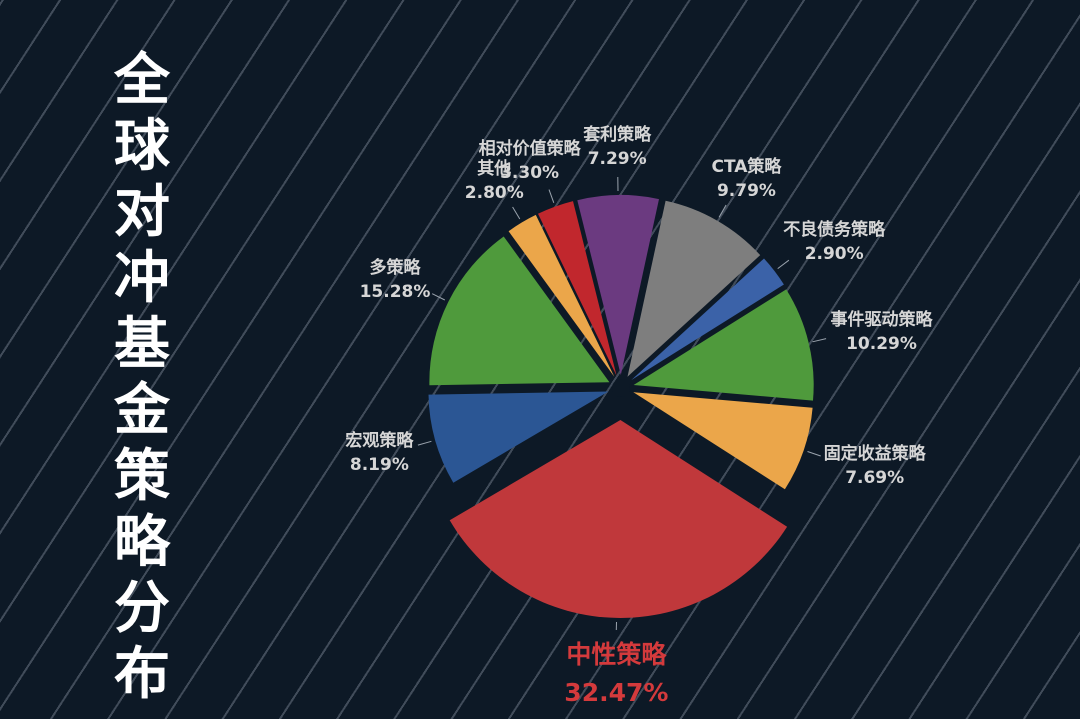  I want to click on slice-label: CTA策略 9.79%, so click(747, 179).